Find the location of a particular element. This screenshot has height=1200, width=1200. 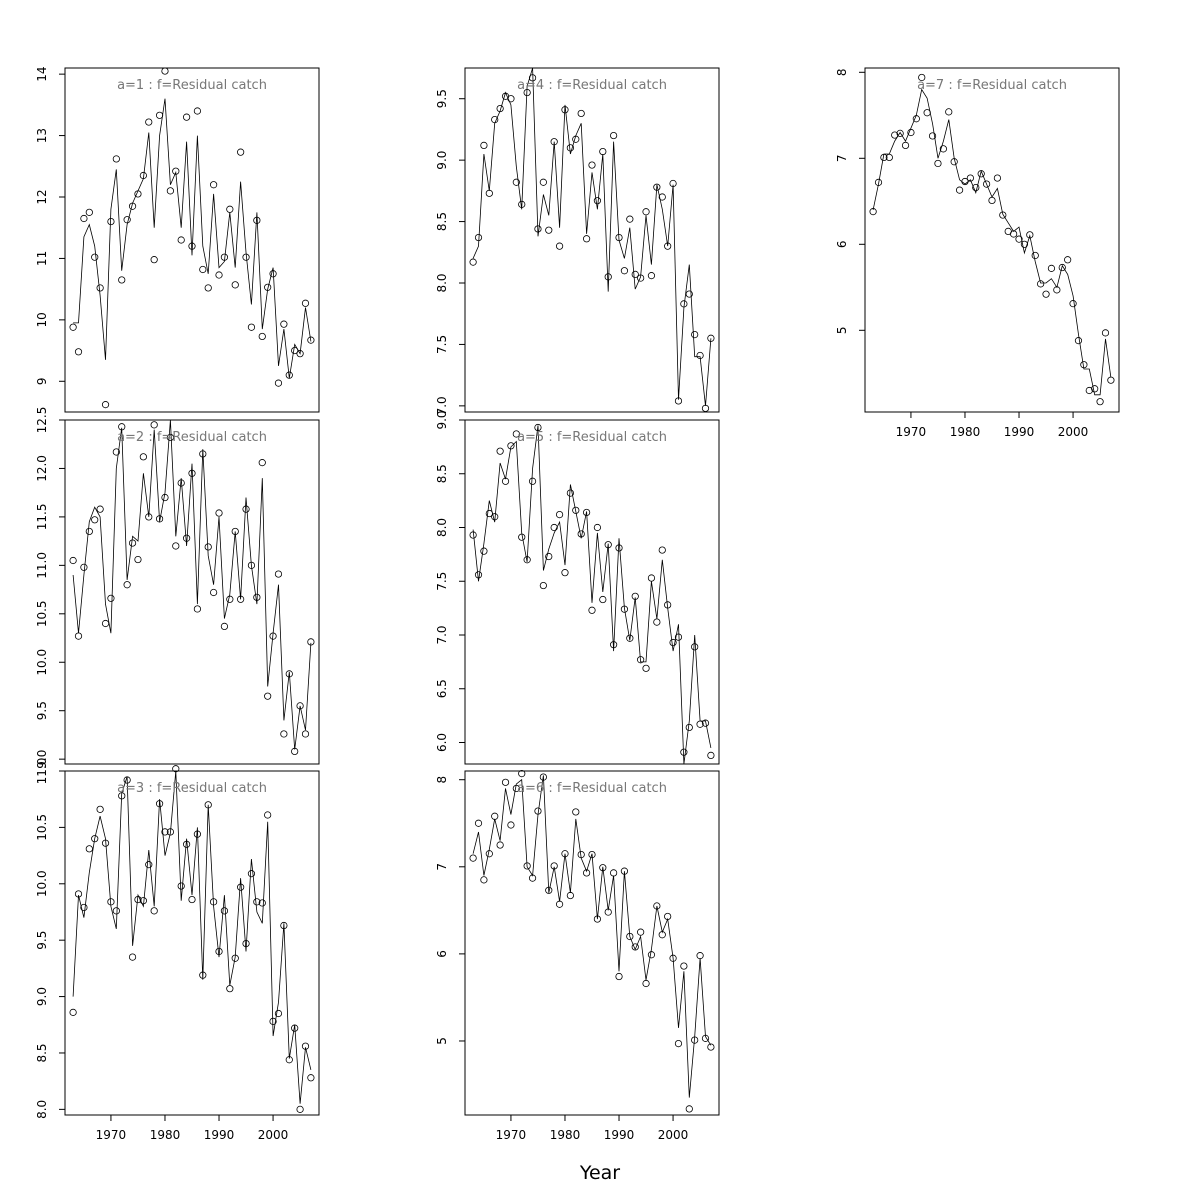

x-tick-label: 1990 is located at coordinates (1019, 432).